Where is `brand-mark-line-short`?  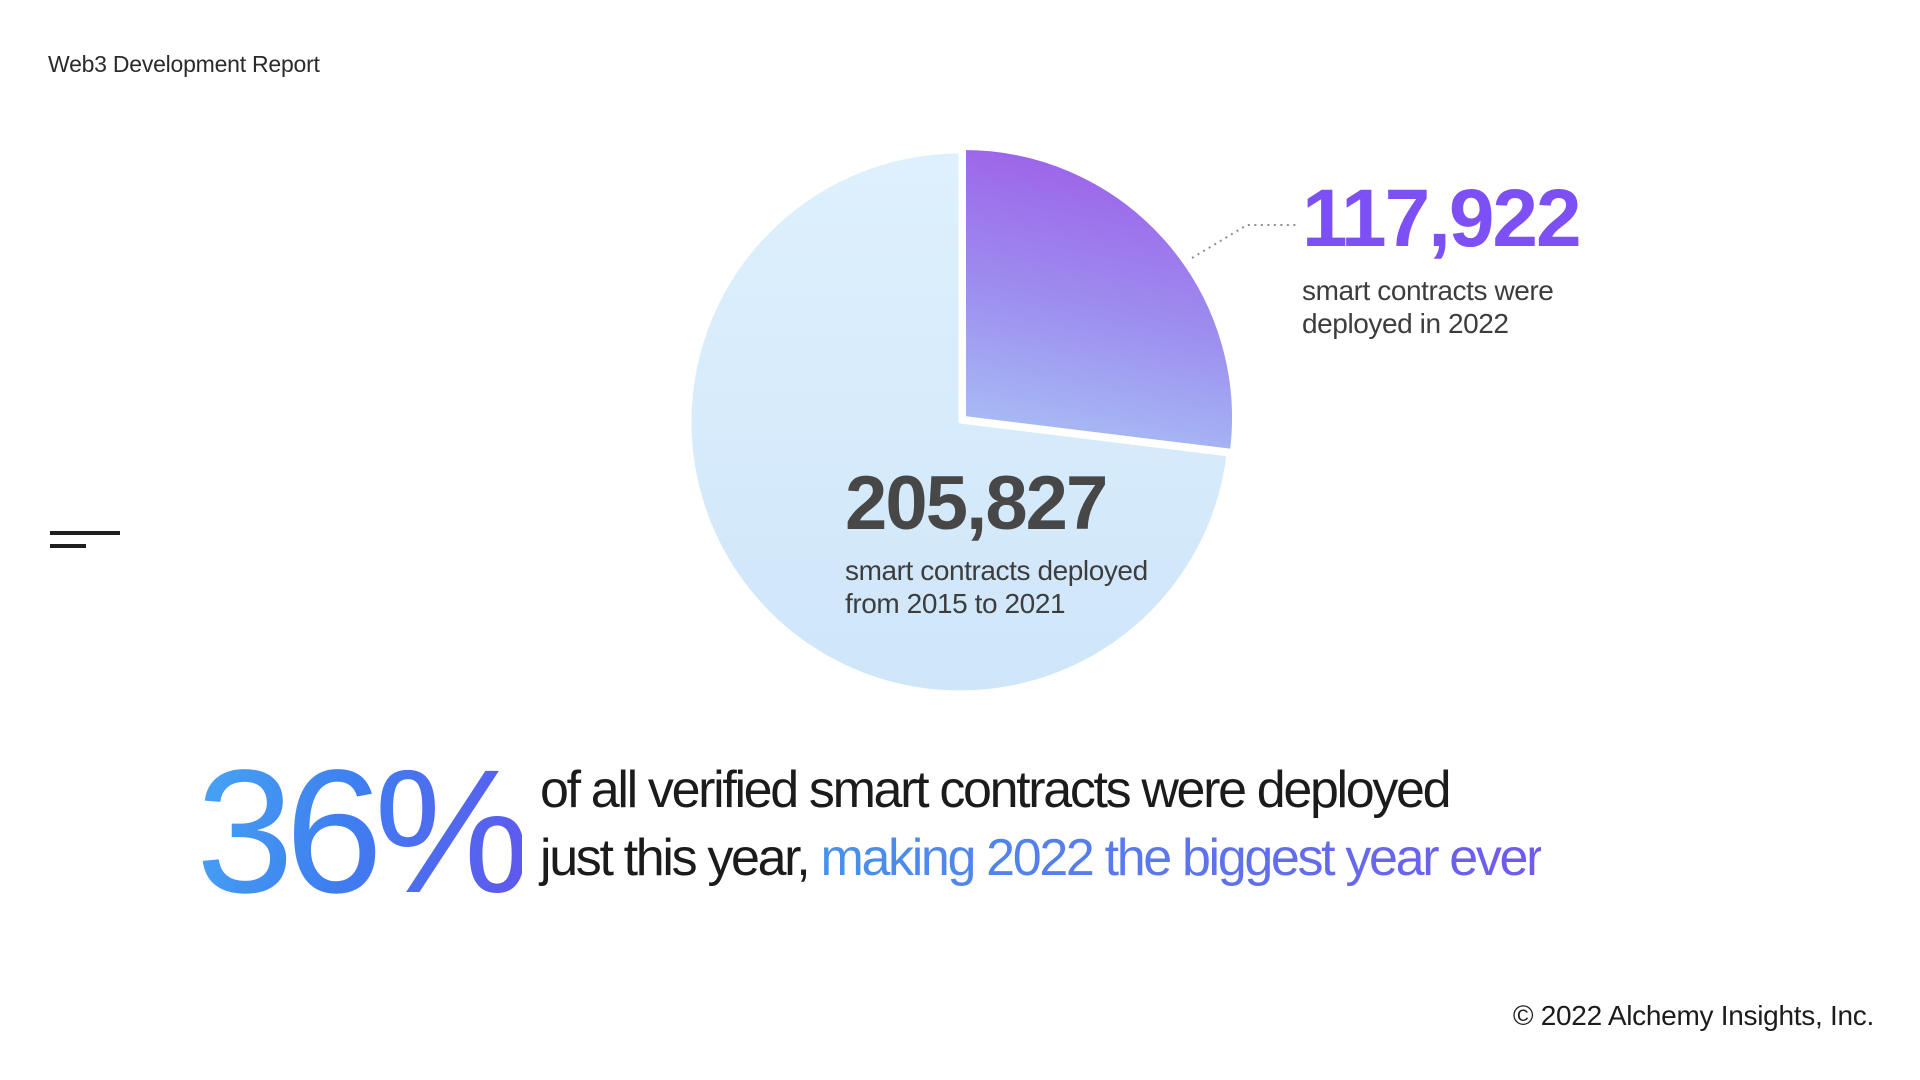
brand-mark-line-short is located at coordinates (68, 546).